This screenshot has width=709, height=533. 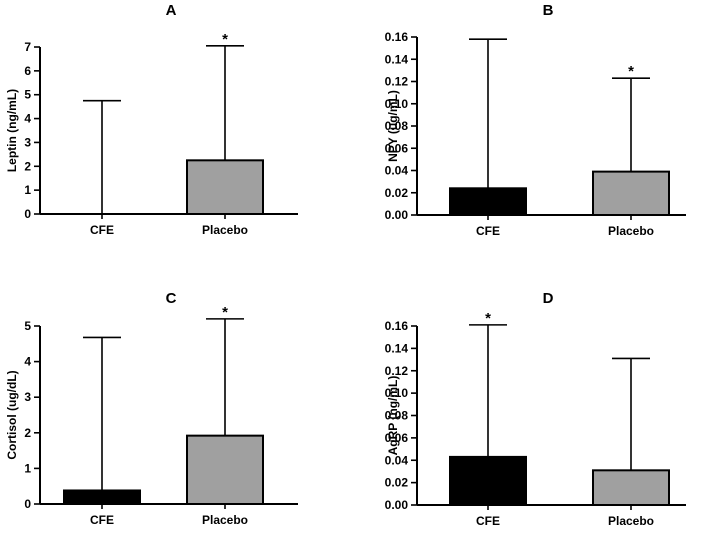 What do you see at coordinates (171, 10) in the screenshot?
I see `panel-title: A` at bounding box center [171, 10].